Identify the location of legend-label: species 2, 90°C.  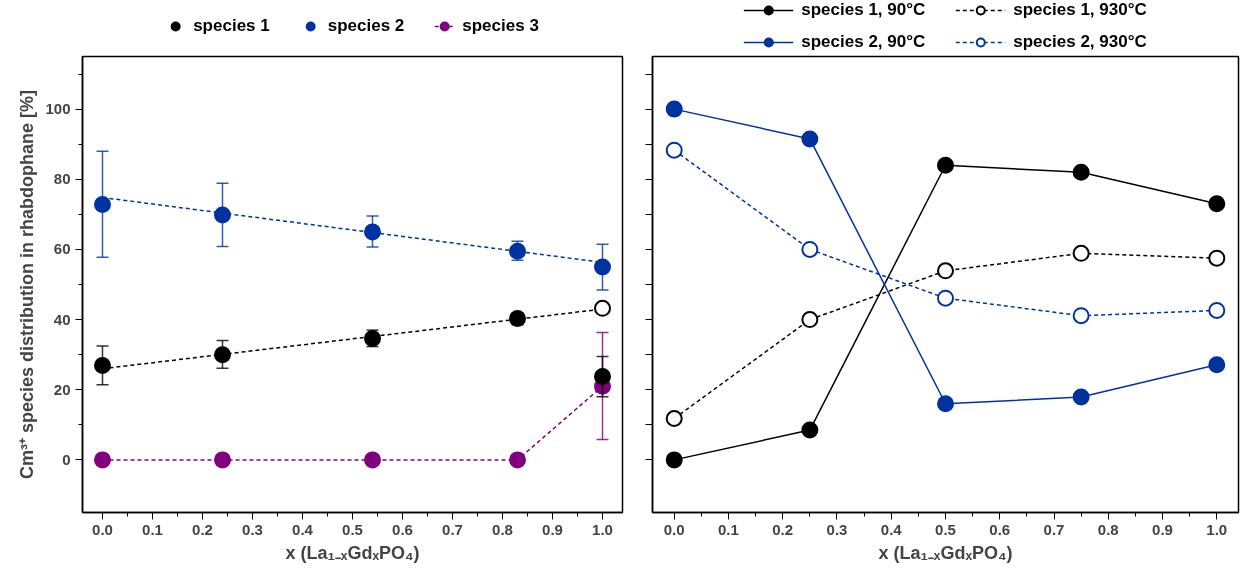
(863, 42).